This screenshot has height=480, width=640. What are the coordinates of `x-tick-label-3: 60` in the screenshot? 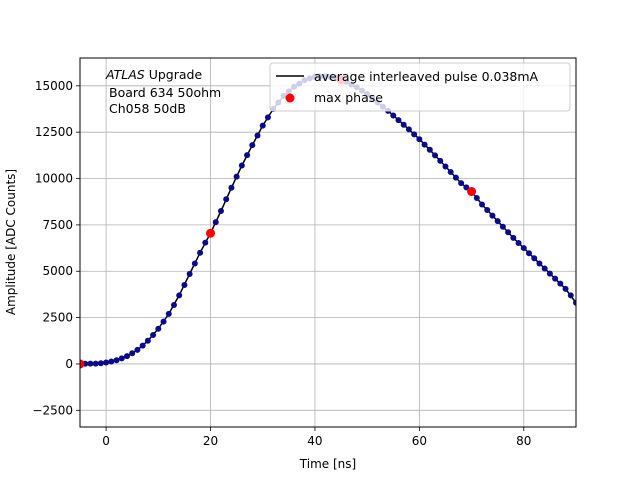 It's located at (419, 441).